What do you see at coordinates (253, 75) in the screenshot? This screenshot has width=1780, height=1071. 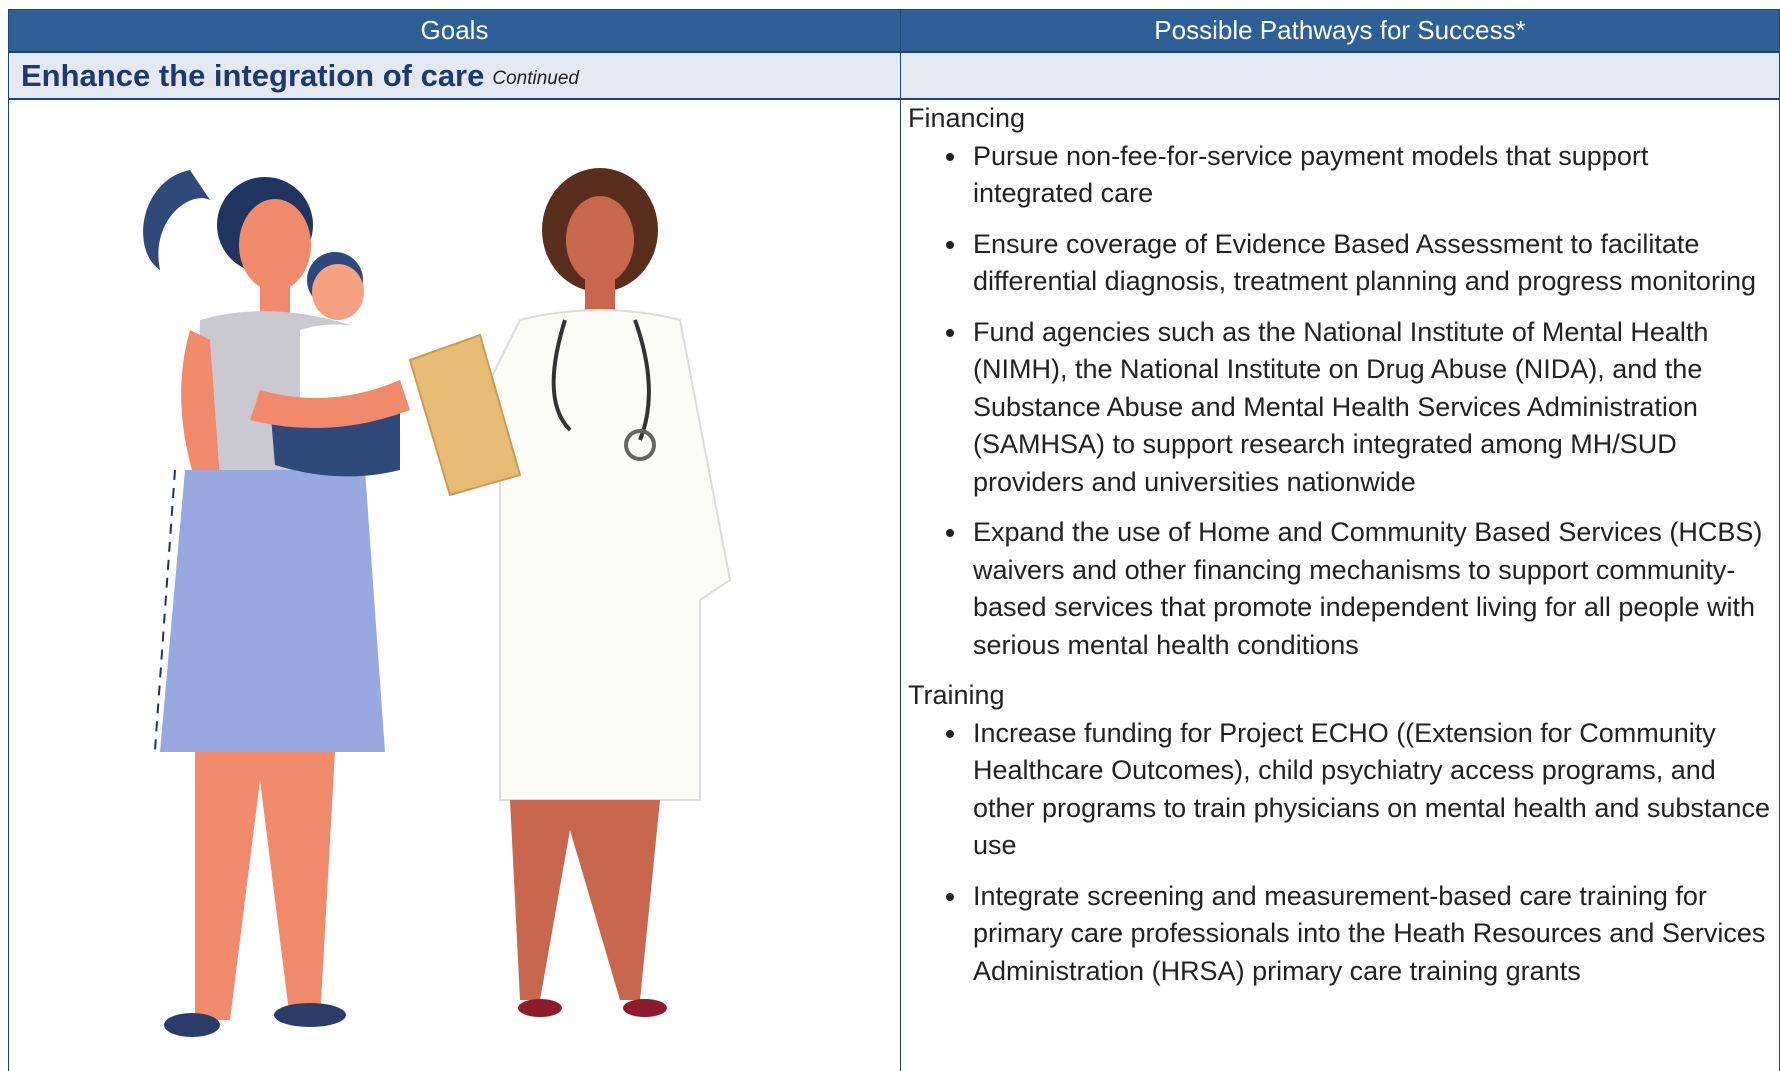 I see `section-title: Enhance the integration of care` at bounding box center [253, 75].